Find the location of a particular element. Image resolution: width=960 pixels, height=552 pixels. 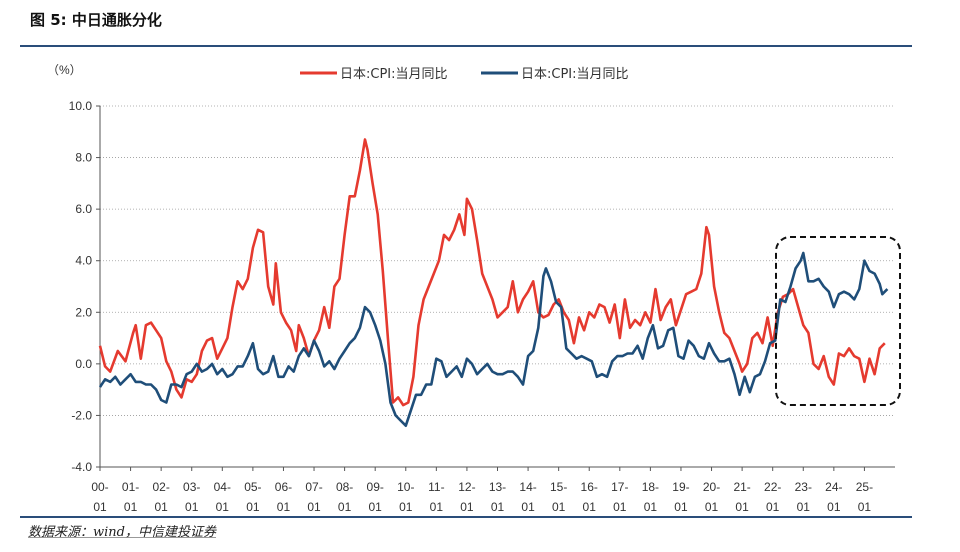

y-tick-label: 2.0 is located at coordinates (83, 312).